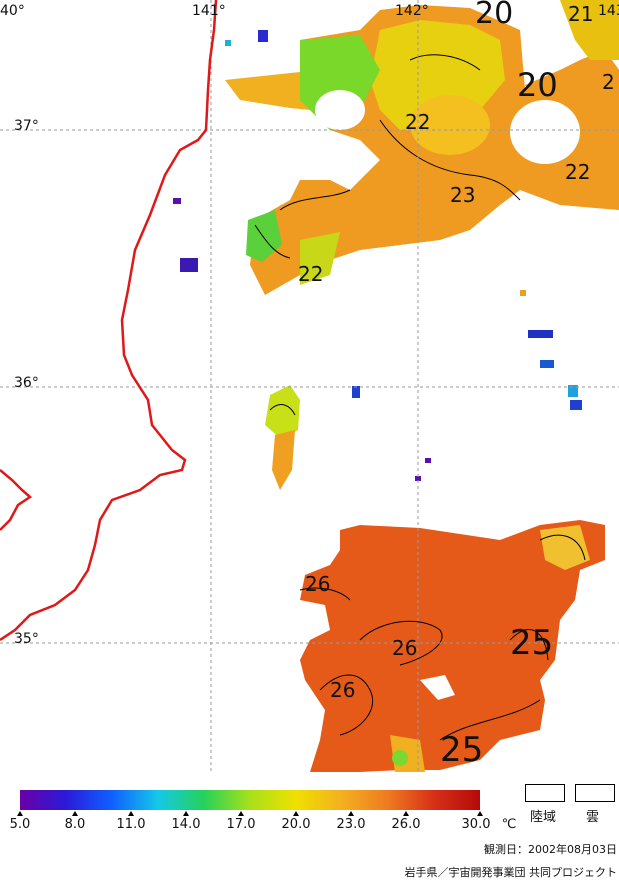 The width and height of the screenshot is (619, 881). Describe the element at coordinates (75, 824) in the screenshot. I see `colorbar-tick-label: 8.0` at that location.